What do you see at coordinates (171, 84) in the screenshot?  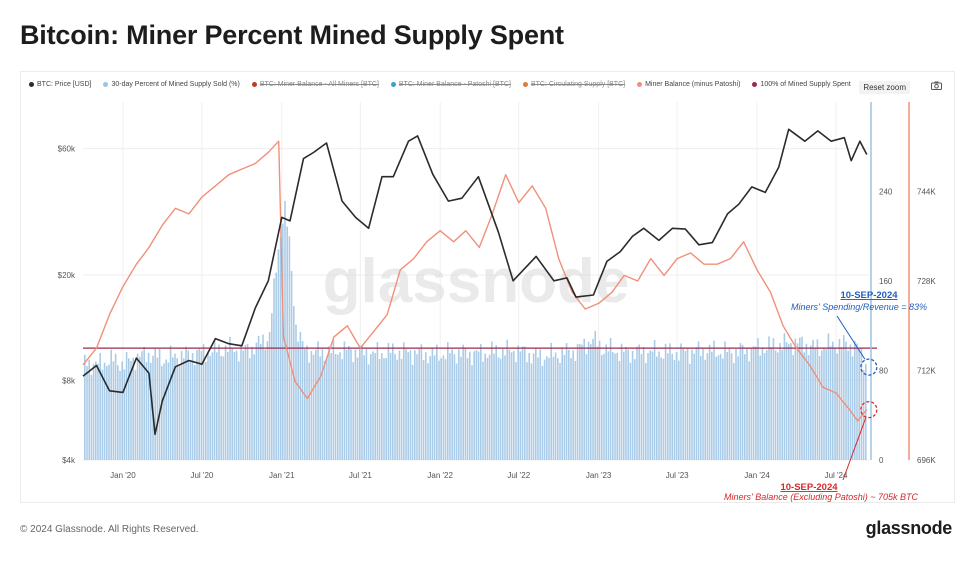 I see `legend-item: 30-day Percent of Mined Supply Sold (%)` at bounding box center [171, 84].